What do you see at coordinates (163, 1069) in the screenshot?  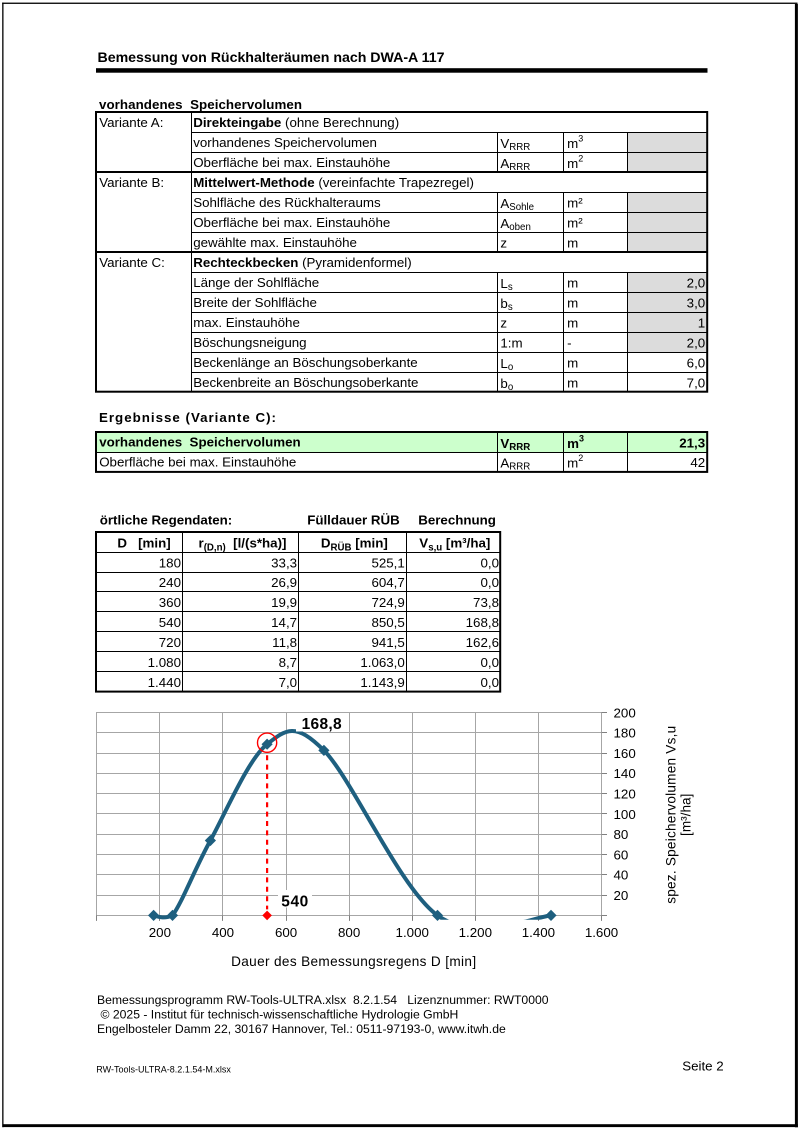 I see `svg-text: RW-Tools-ULTRA-8.2.1.54-M.xlsx` at bounding box center [163, 1069].